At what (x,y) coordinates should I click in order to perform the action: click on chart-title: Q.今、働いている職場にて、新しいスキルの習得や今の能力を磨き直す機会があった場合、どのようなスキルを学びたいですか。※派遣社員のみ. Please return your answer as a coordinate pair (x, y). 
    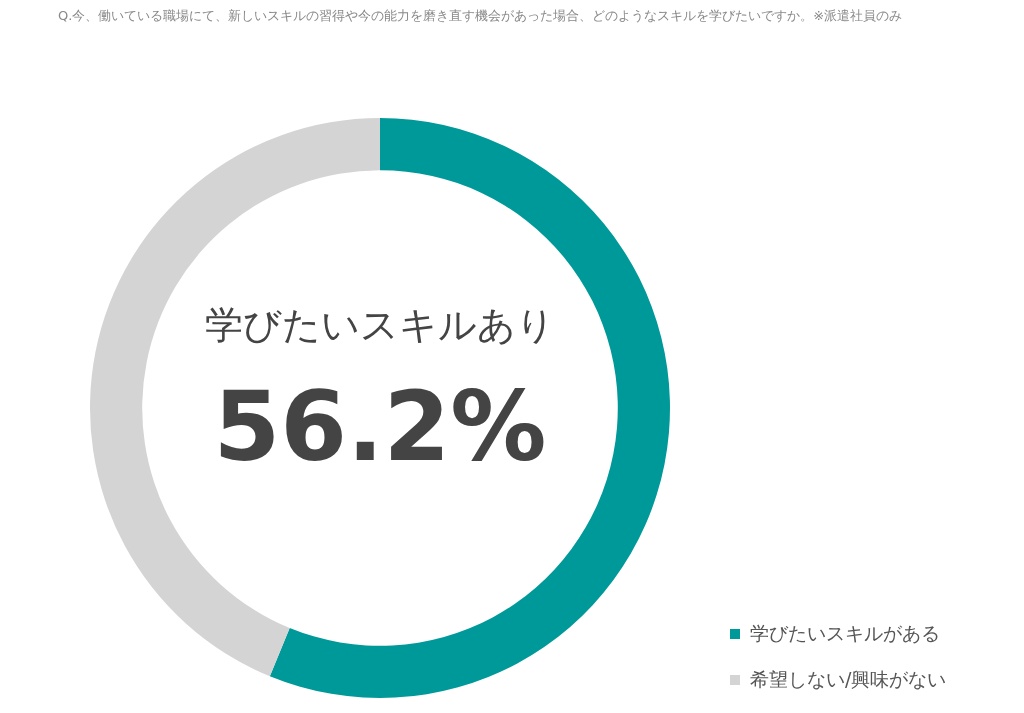
    Looking at the image, I should click on (481, 16).